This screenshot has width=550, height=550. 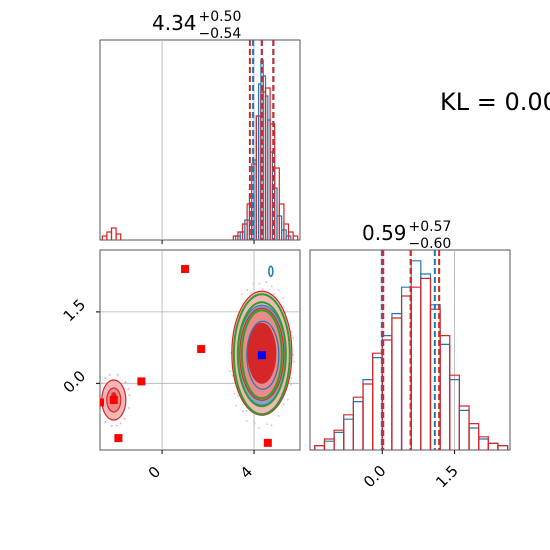 I want to click on x-tick-label-1: 4, so click(x=246, y=472).